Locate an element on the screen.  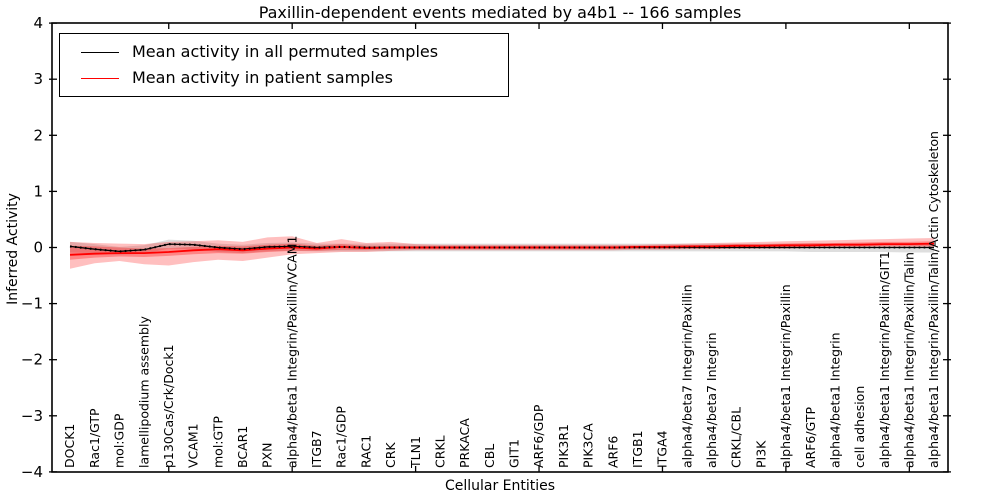
x-tick-label: alpha4/beta1 Integrin/Paxillin/VCAM1 is located at coordinates (291, 352).